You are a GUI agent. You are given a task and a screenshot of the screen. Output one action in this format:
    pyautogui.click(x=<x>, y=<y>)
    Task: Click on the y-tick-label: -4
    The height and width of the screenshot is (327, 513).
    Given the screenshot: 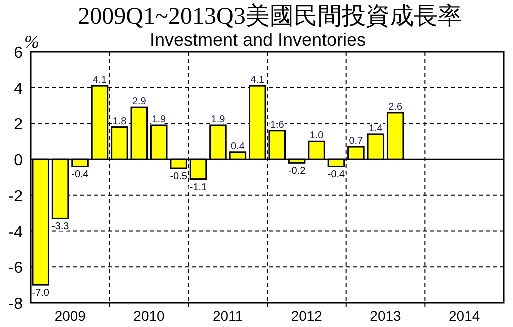 What is the action you would take?
    pyautogui.click(x=16, y=233)
    